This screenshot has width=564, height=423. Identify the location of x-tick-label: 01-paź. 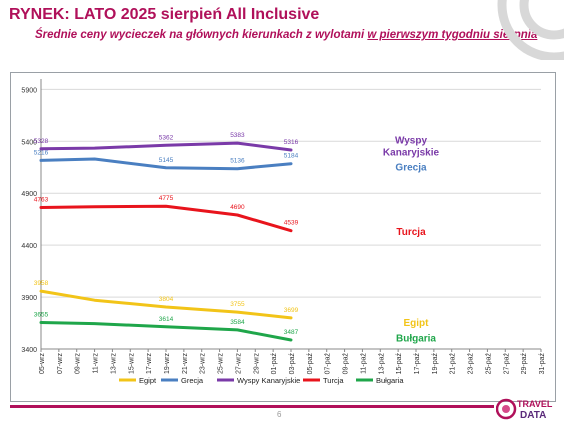
(274, 364).